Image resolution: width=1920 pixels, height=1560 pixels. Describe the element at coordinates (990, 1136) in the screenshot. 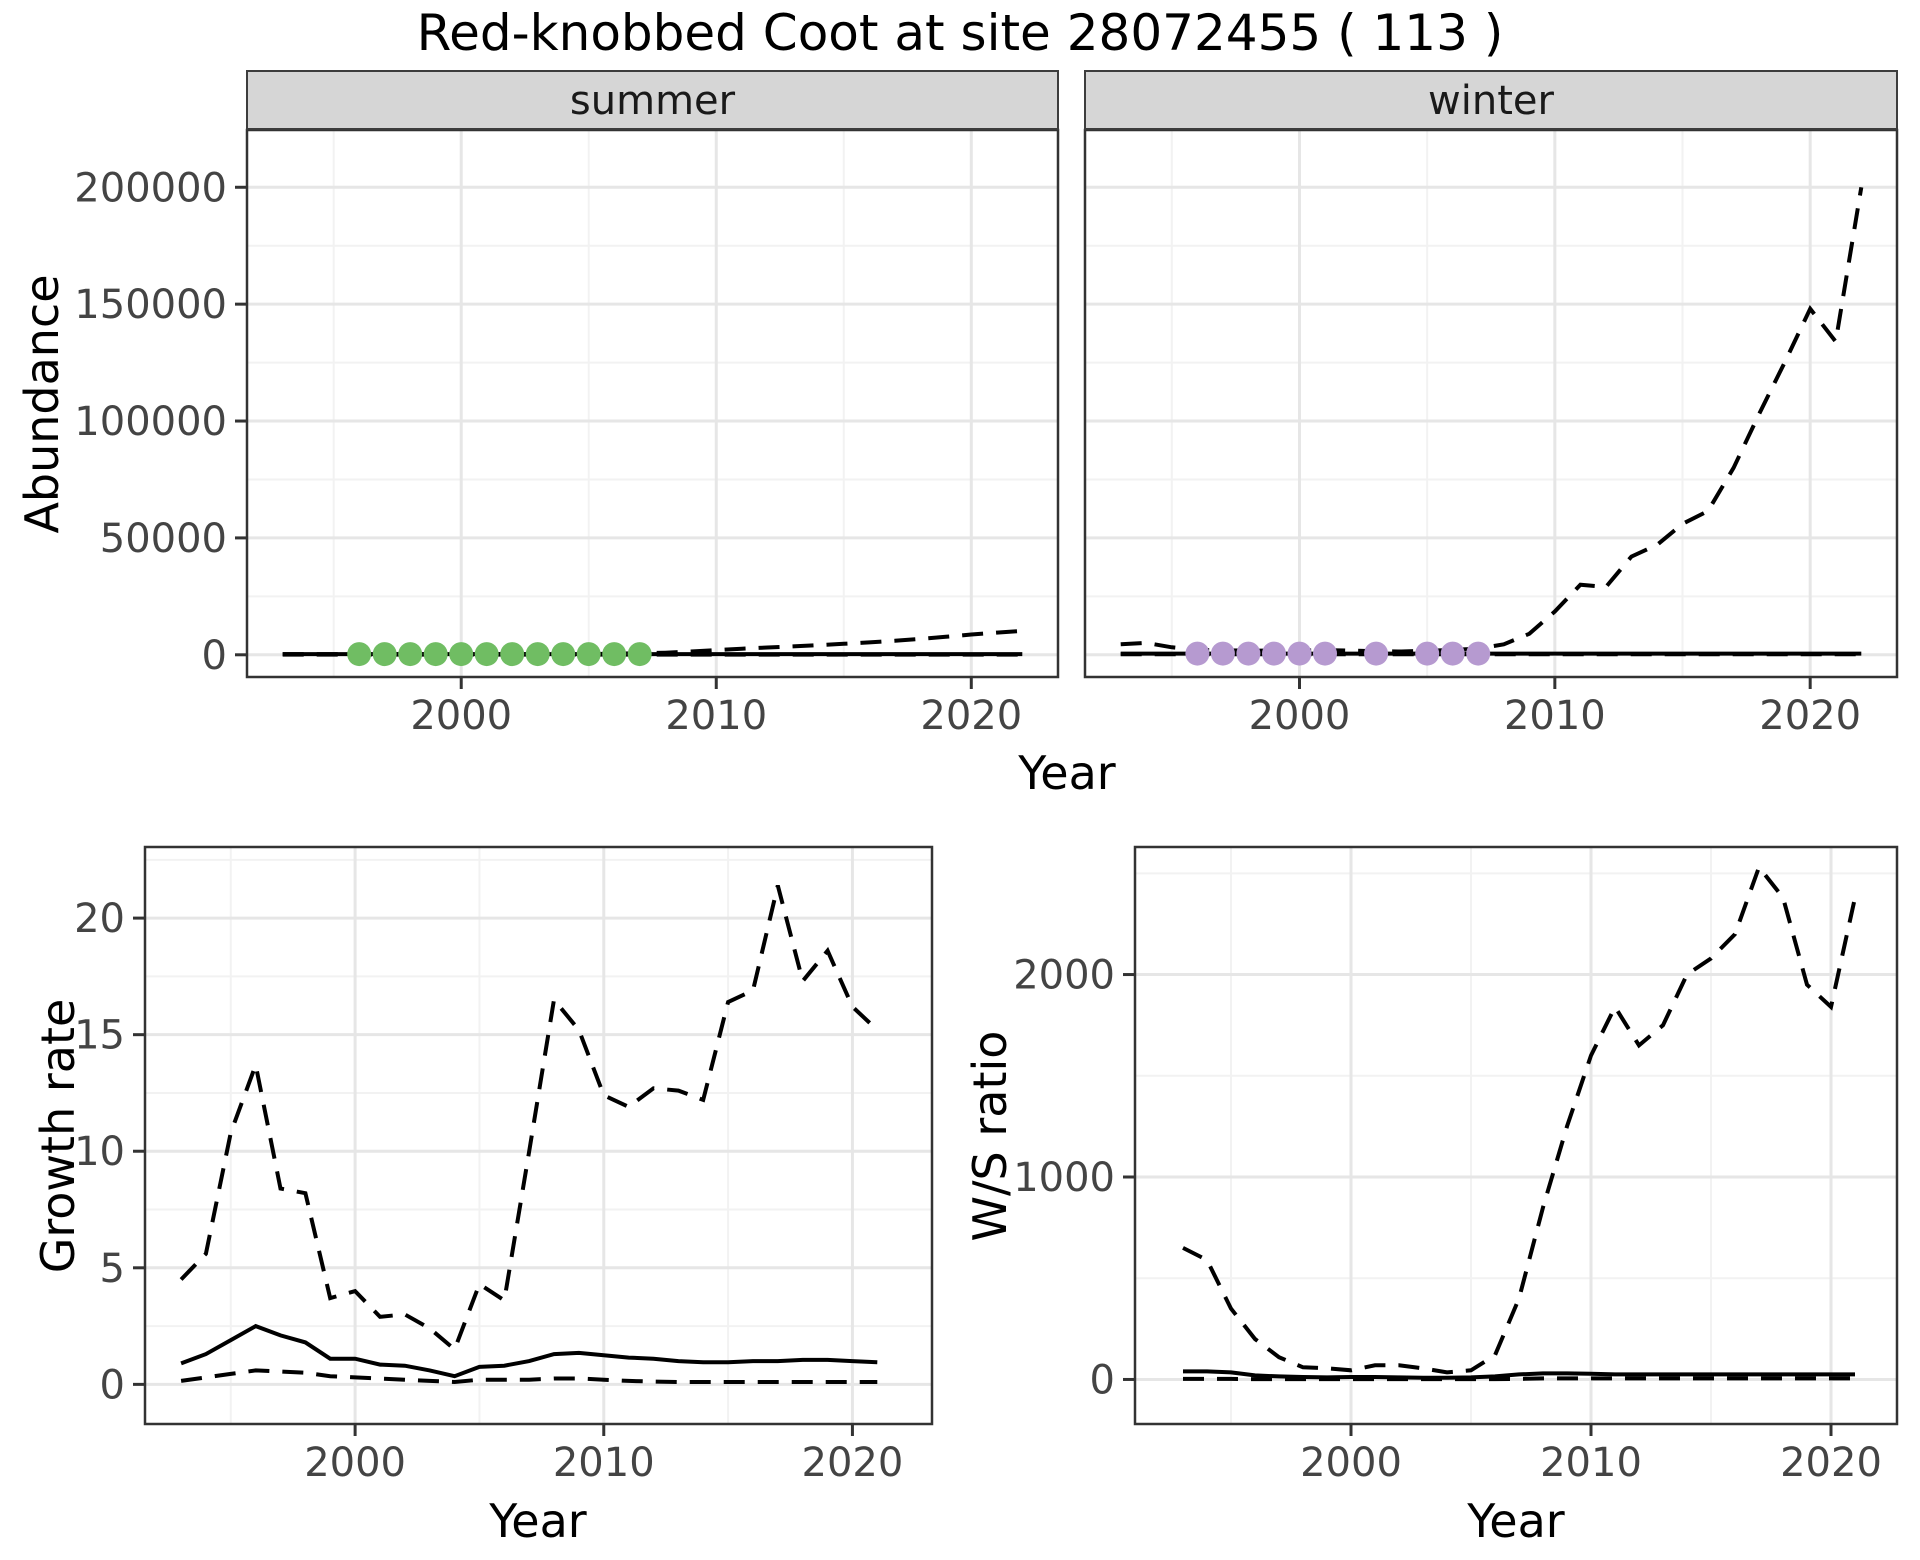

I see `y-axis-title-ws-ratio: W/S ratio` at that location.